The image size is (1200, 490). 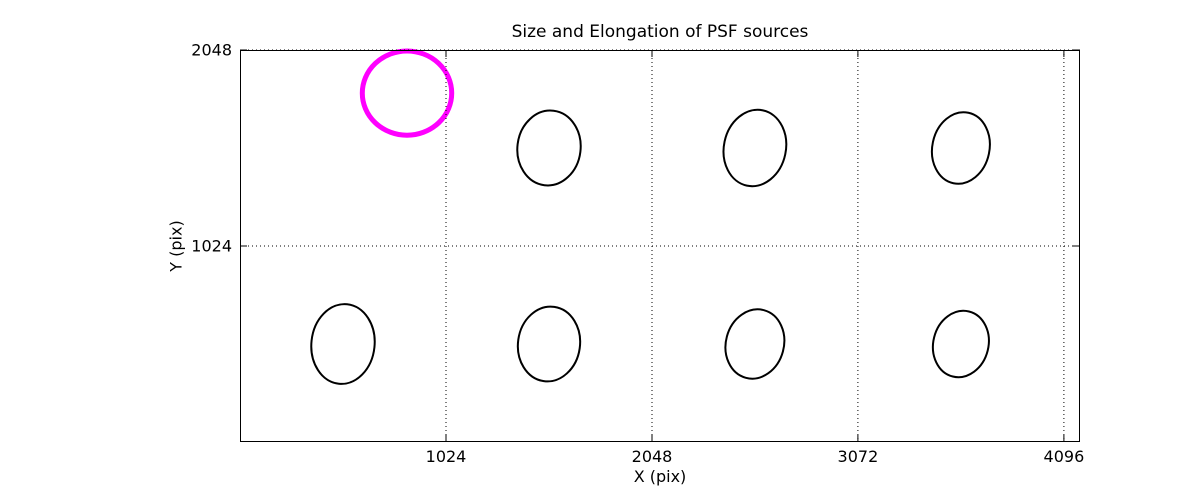 I want to click on reference-circle, so click(x=407, y=93).